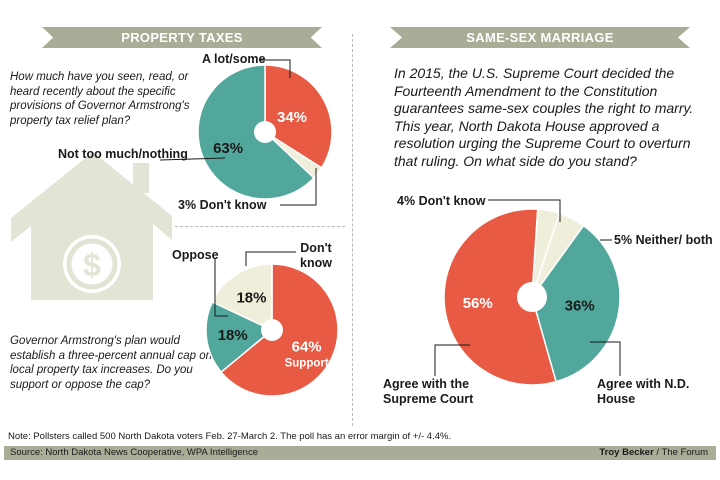 The height and width of the screenshot is (480, 720). Describe the element at coordinates (233, 205) in the screenshot. I see `name-dont-know-1: Don't know` at that location.